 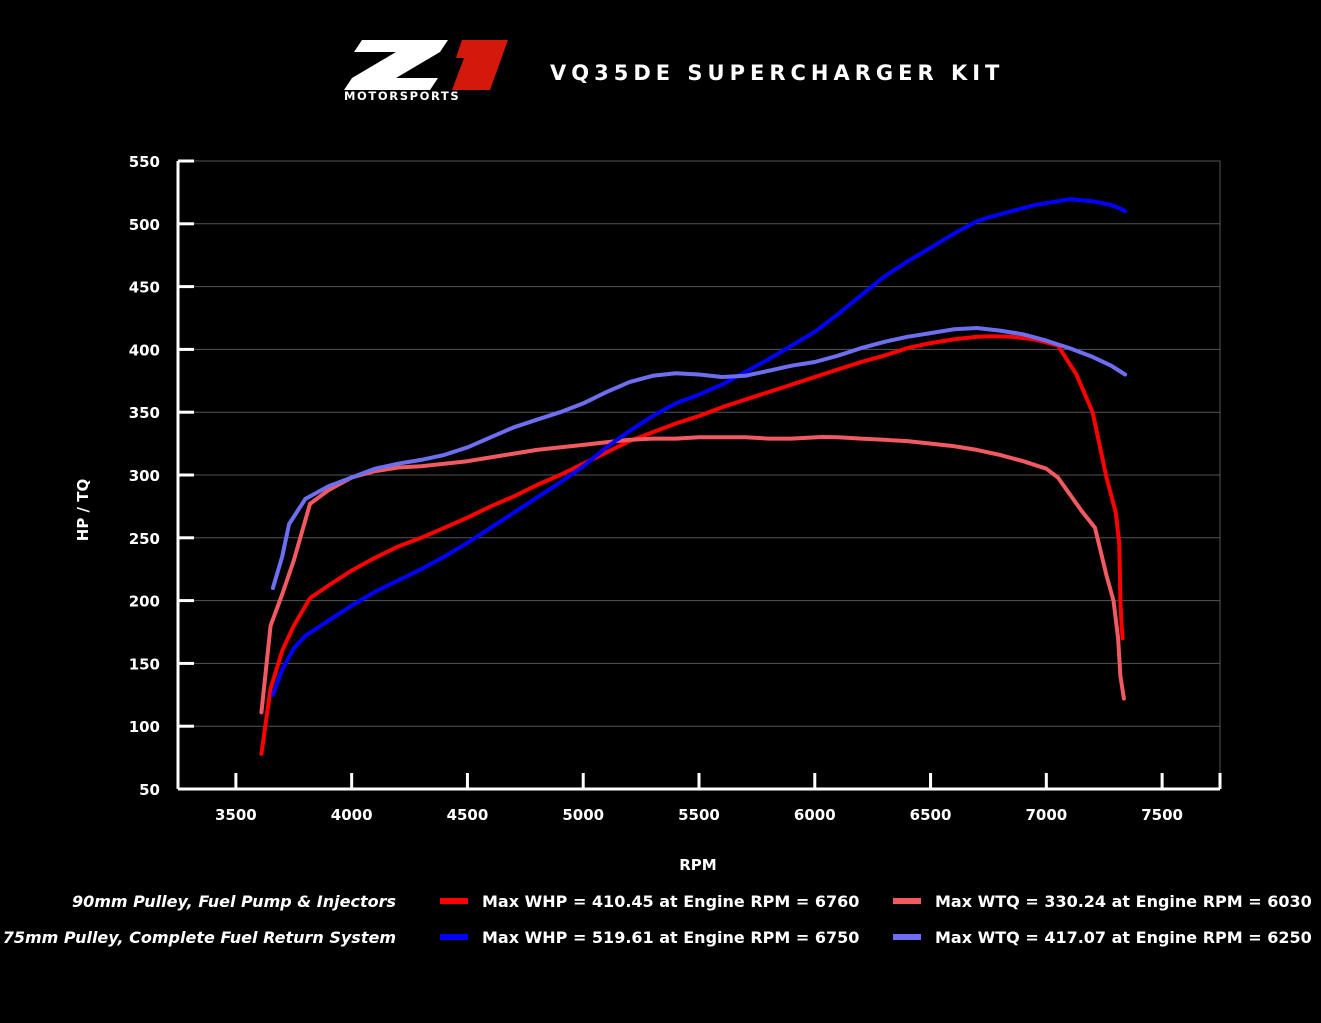 I want to click on chart-title: VQ35DE SUPERCHARGER KIT, so click(x=777, y=73).